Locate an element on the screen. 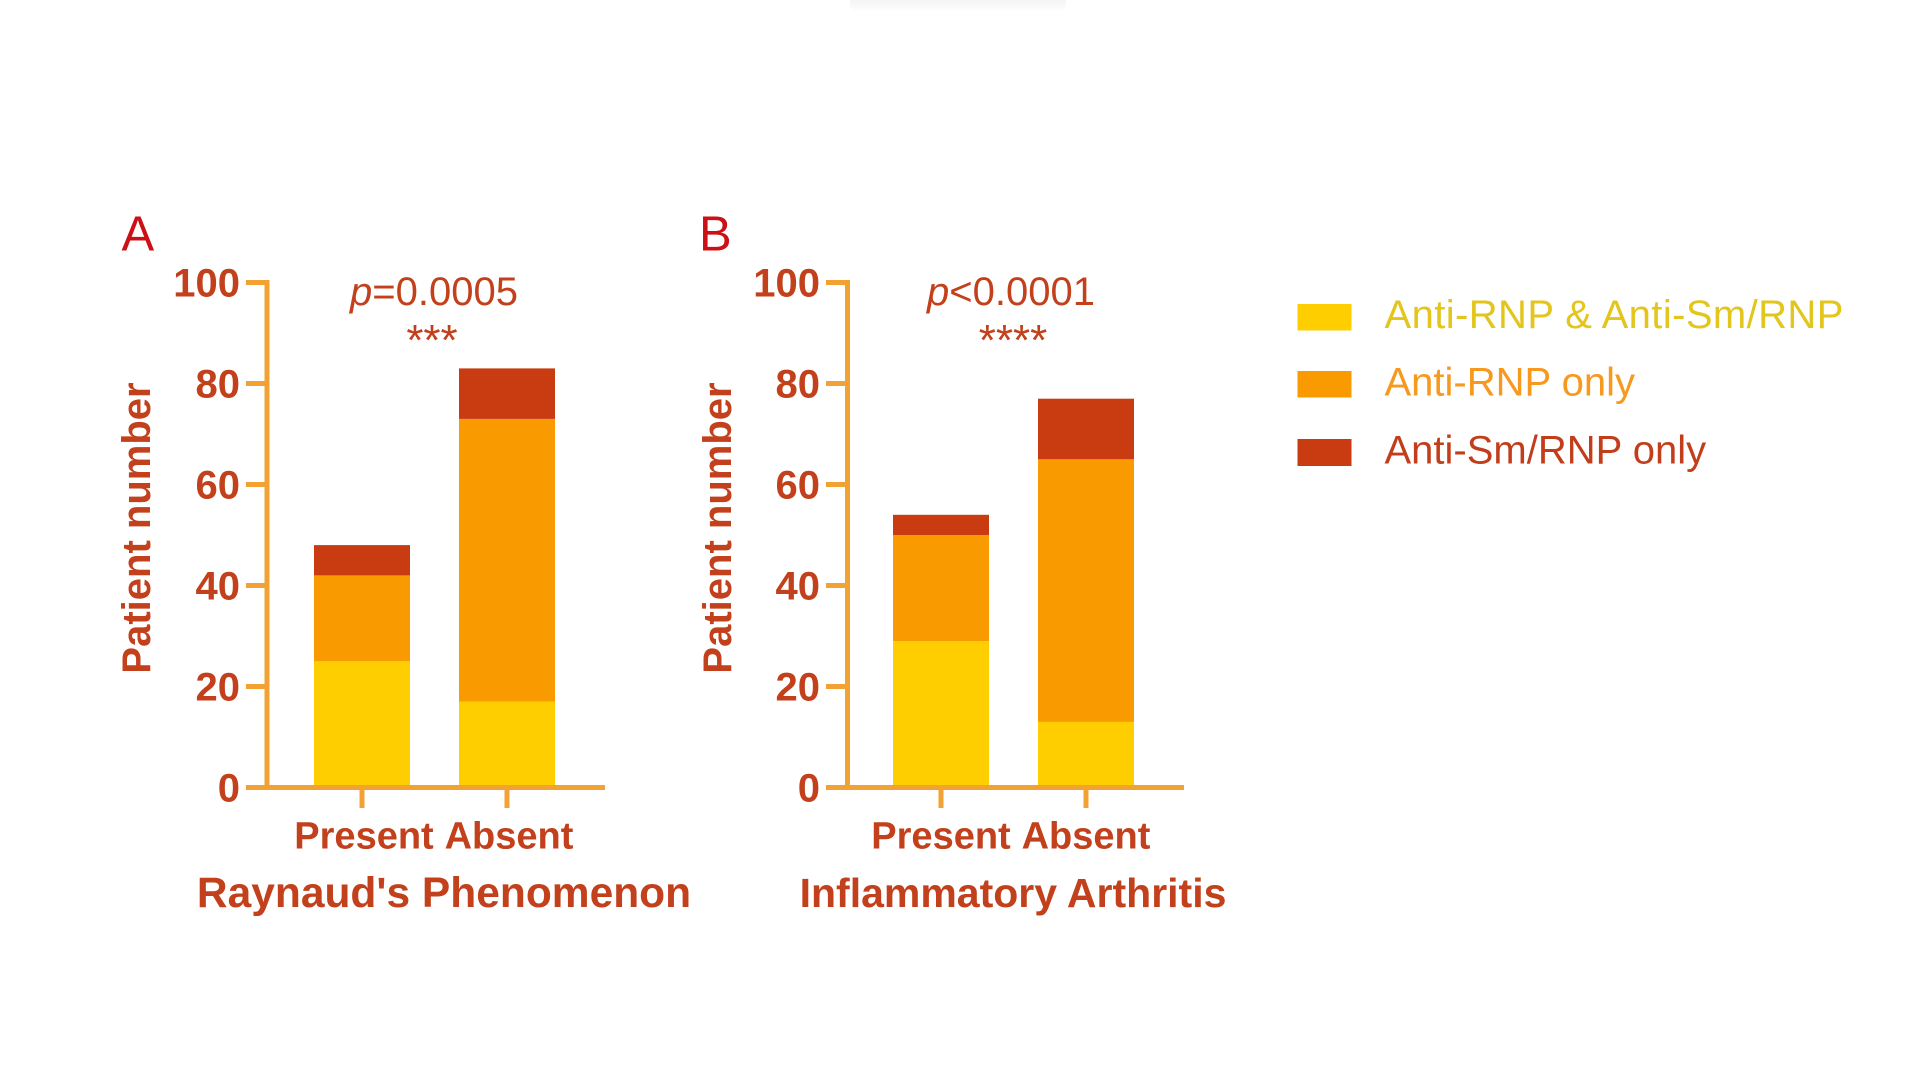 This screenshot has width=1920, height=1080. svg-text: p<0.0001 is located at coordinates (1010, 292).